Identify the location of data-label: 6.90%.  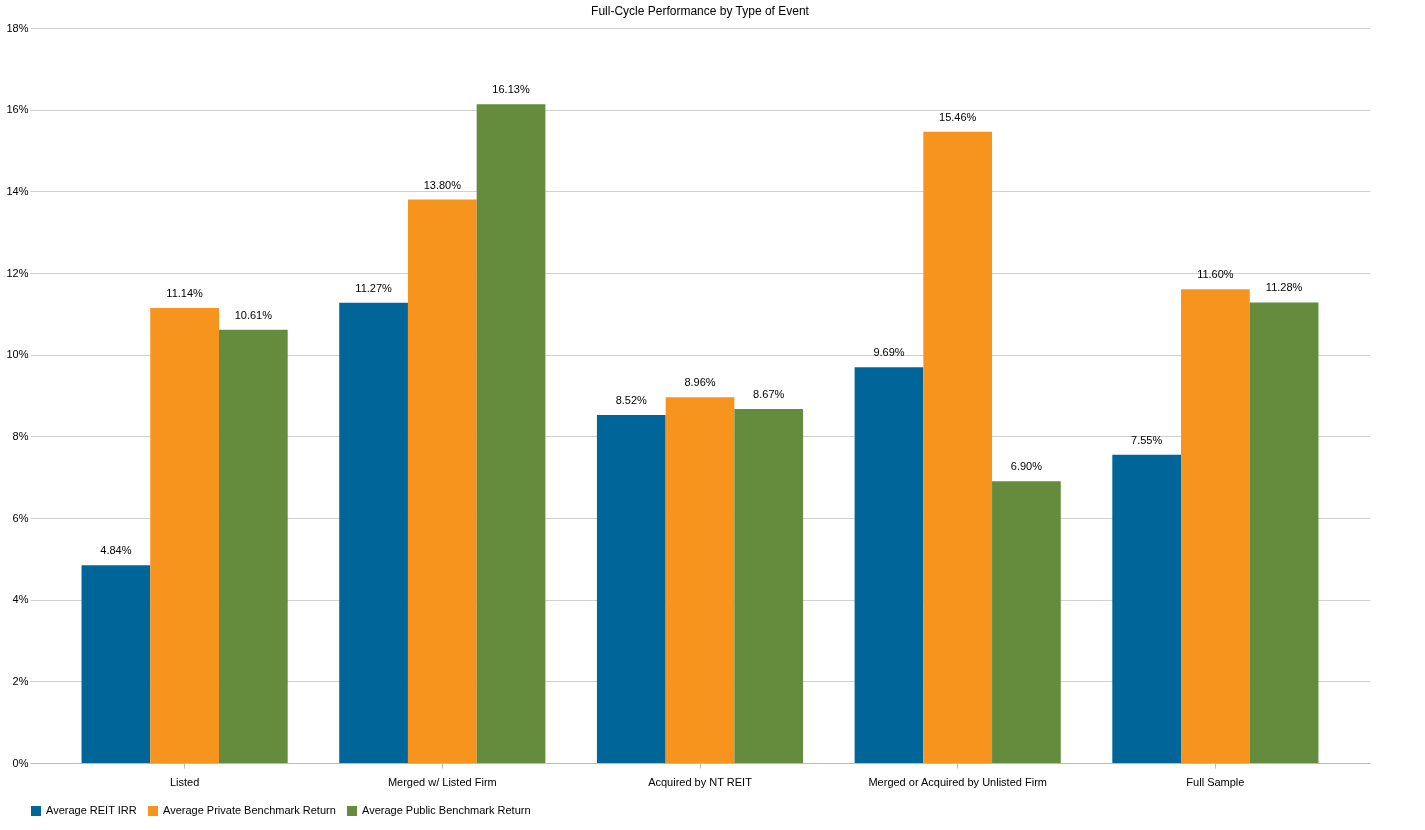
(1026, 466).